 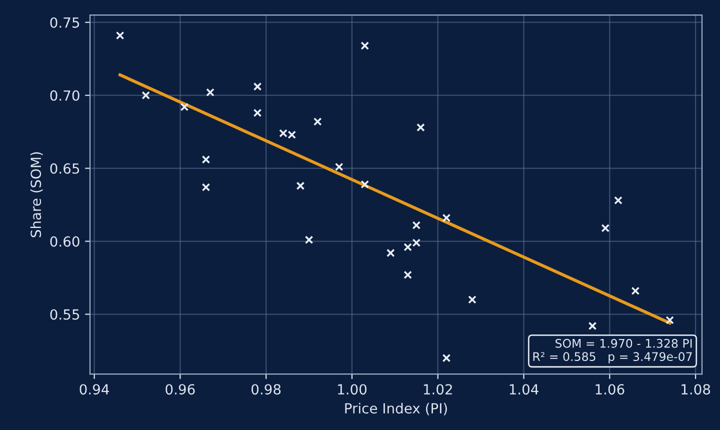 What do you see at coordinates (352, 389) in the screenshot?
I see `x-tick-label: 1.00` at bounding box center [352, 389].